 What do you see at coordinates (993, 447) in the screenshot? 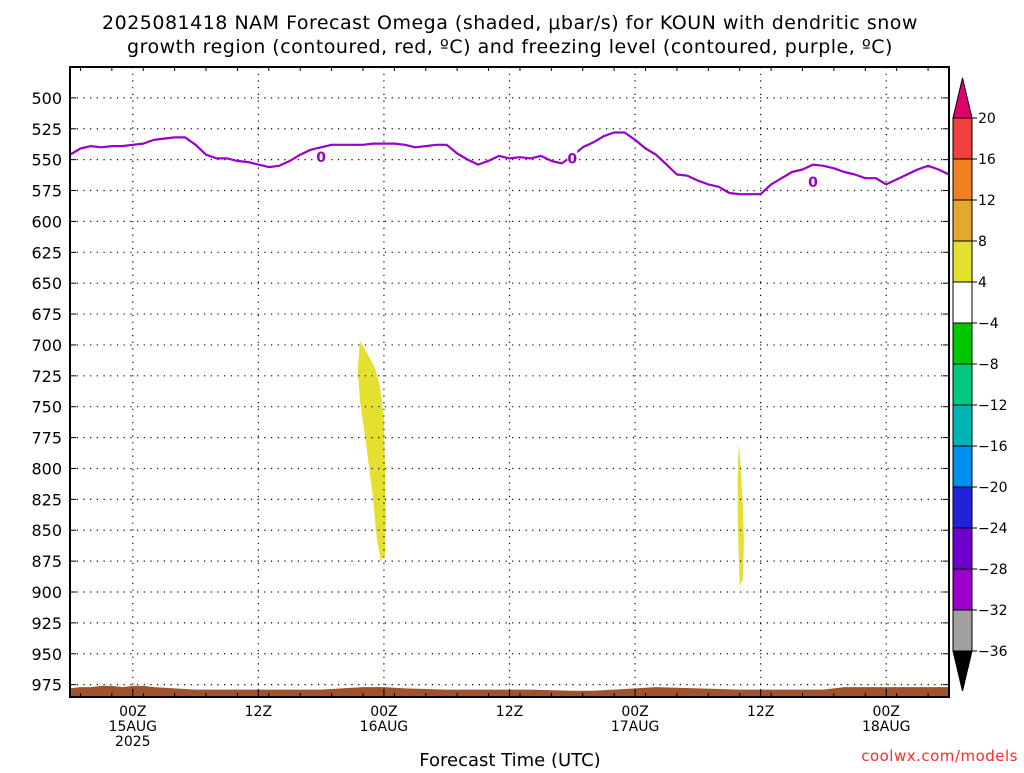
I see `colorbar-label-9: −16` at bounding box center [993, 447].